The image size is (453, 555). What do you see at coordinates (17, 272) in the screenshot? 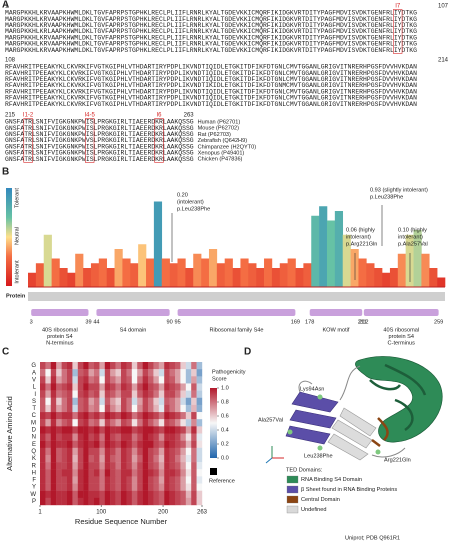
I see `scale-label: Intolerant` at bounding box center [17, 272].